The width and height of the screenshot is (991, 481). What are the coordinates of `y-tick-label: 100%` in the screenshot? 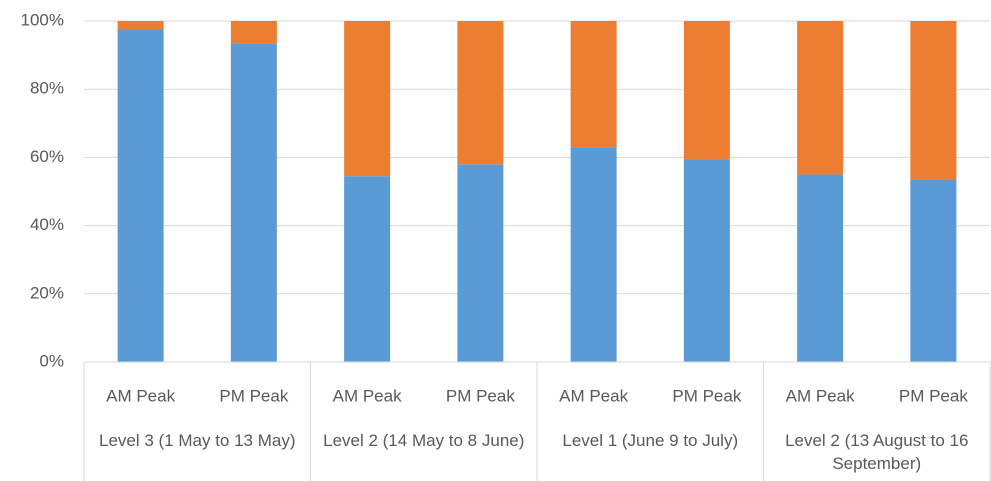 It's located at (42, 19).